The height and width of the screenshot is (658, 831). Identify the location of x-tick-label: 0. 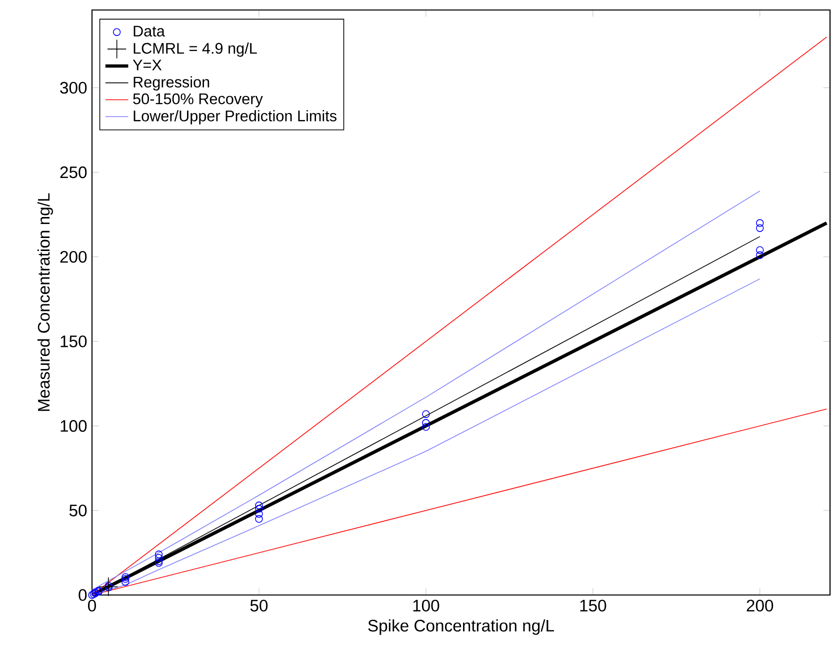
(92, 606).